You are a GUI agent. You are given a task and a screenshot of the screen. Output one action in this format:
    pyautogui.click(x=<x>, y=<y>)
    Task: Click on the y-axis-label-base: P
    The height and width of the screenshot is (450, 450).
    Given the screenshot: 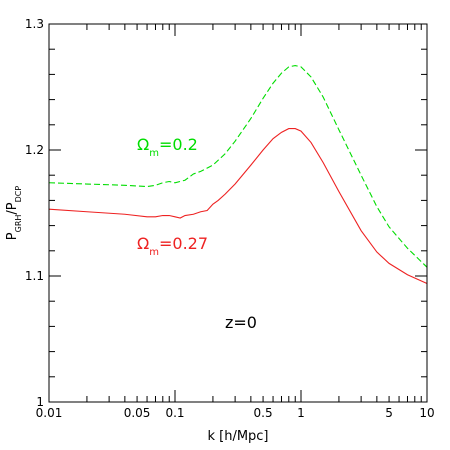 What is the action you would take?
    pyautogui.click(x=12, y=236)
    